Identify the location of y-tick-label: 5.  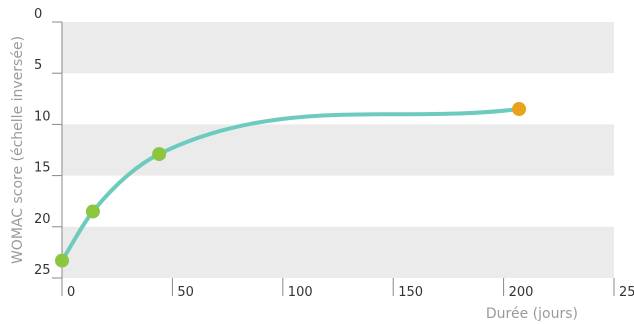
(38, 65).